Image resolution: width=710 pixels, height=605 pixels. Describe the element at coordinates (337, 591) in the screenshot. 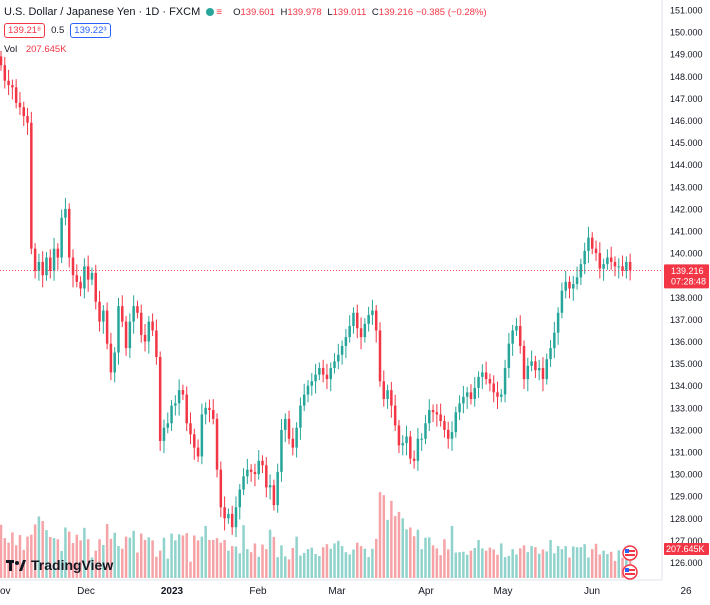

I see `x-tick-label: Mar` at that location.